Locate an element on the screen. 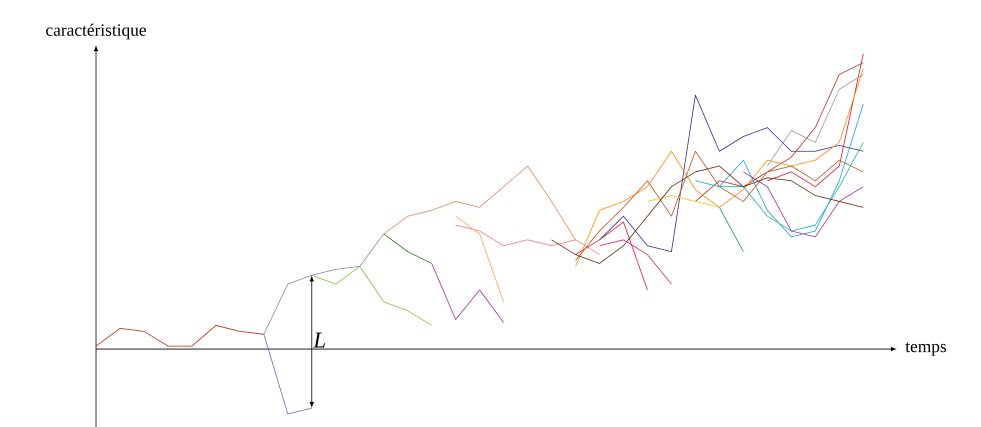 The width and height of the screenshot is (981, 427). y-axis-title: caractéristique is located at coordinates (96, 32).